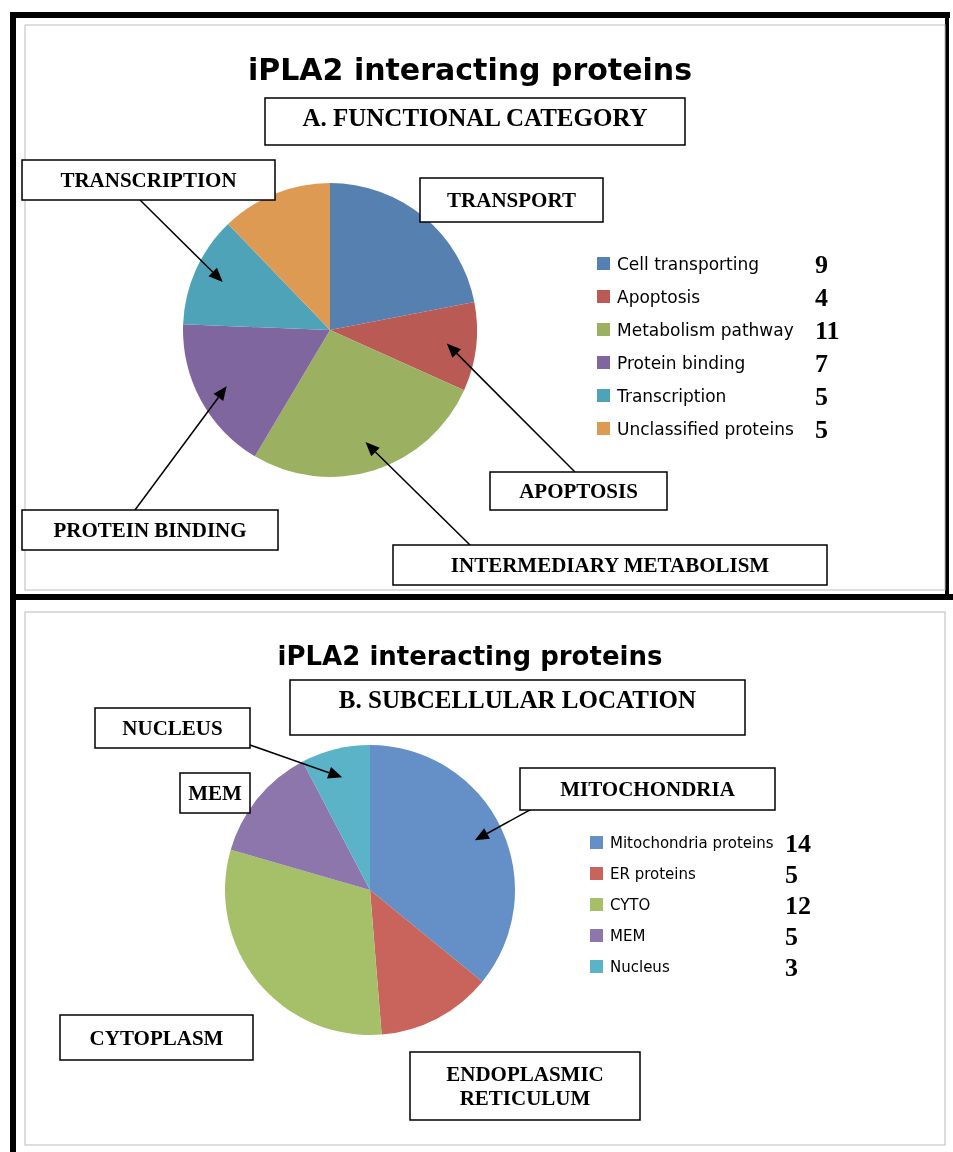 This screenshot has width=953, height=1152. What do you see at coordinates (671, 395) in the screenshot?
I see `legend-label: Transcription` at bounding box center [671, 395].